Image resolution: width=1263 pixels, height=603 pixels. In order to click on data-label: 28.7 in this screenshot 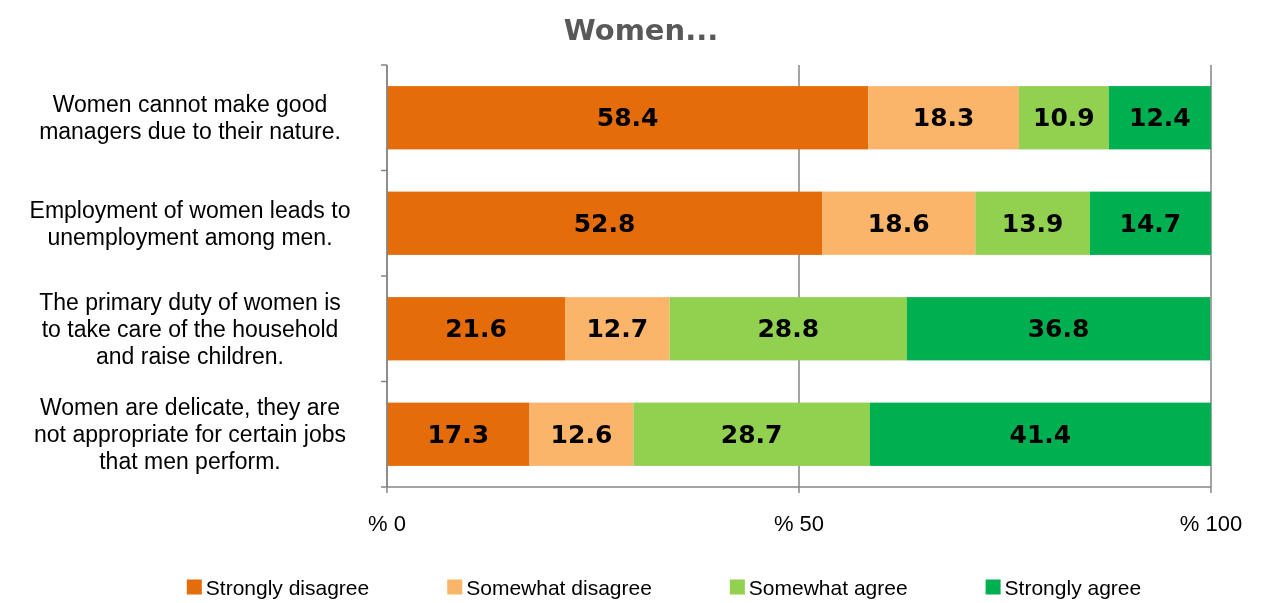, I will do `click(751, 434)`.